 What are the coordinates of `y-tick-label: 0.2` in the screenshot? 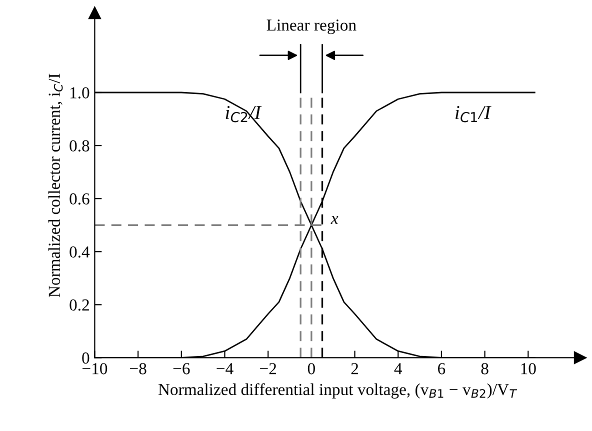 It's located at (79, 305).